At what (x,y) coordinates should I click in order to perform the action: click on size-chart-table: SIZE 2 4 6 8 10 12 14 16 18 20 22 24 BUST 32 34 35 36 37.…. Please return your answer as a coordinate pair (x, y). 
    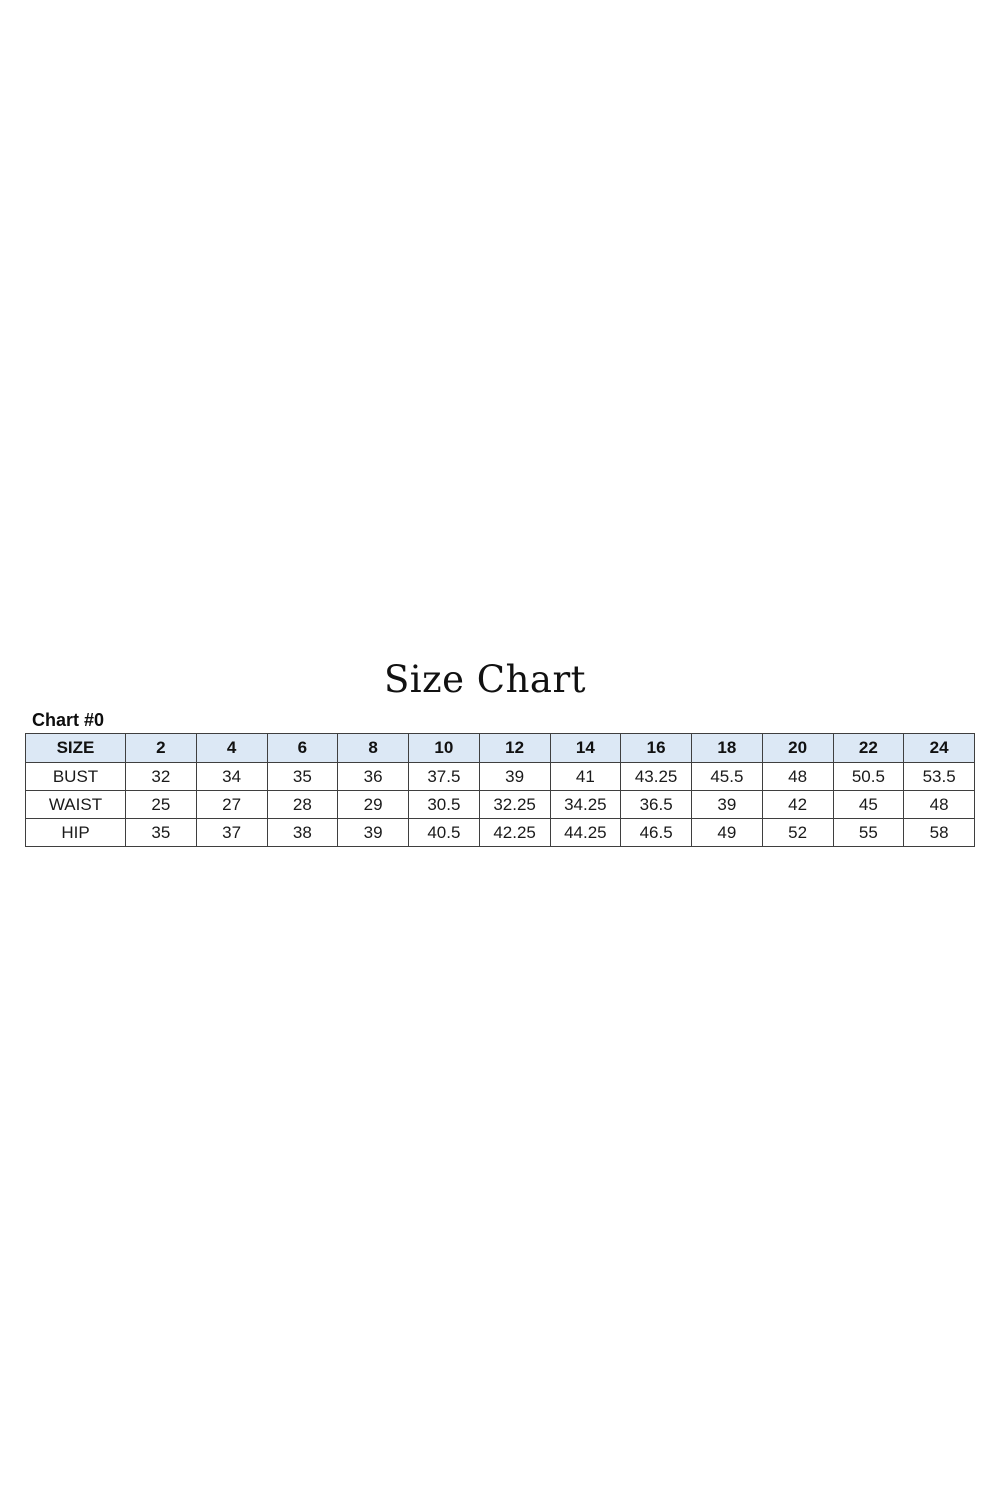
    Looking at the image, I should click on (500, 790).